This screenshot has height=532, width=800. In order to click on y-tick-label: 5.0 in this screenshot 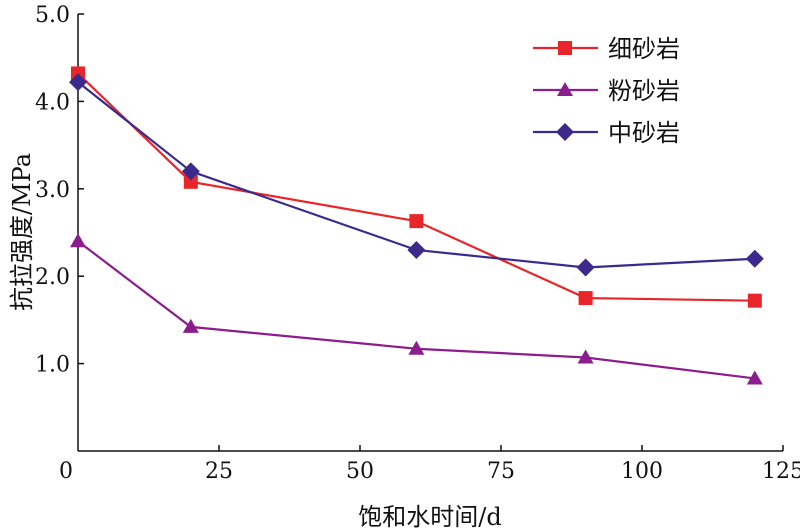, I will do `click(52, 15)`.